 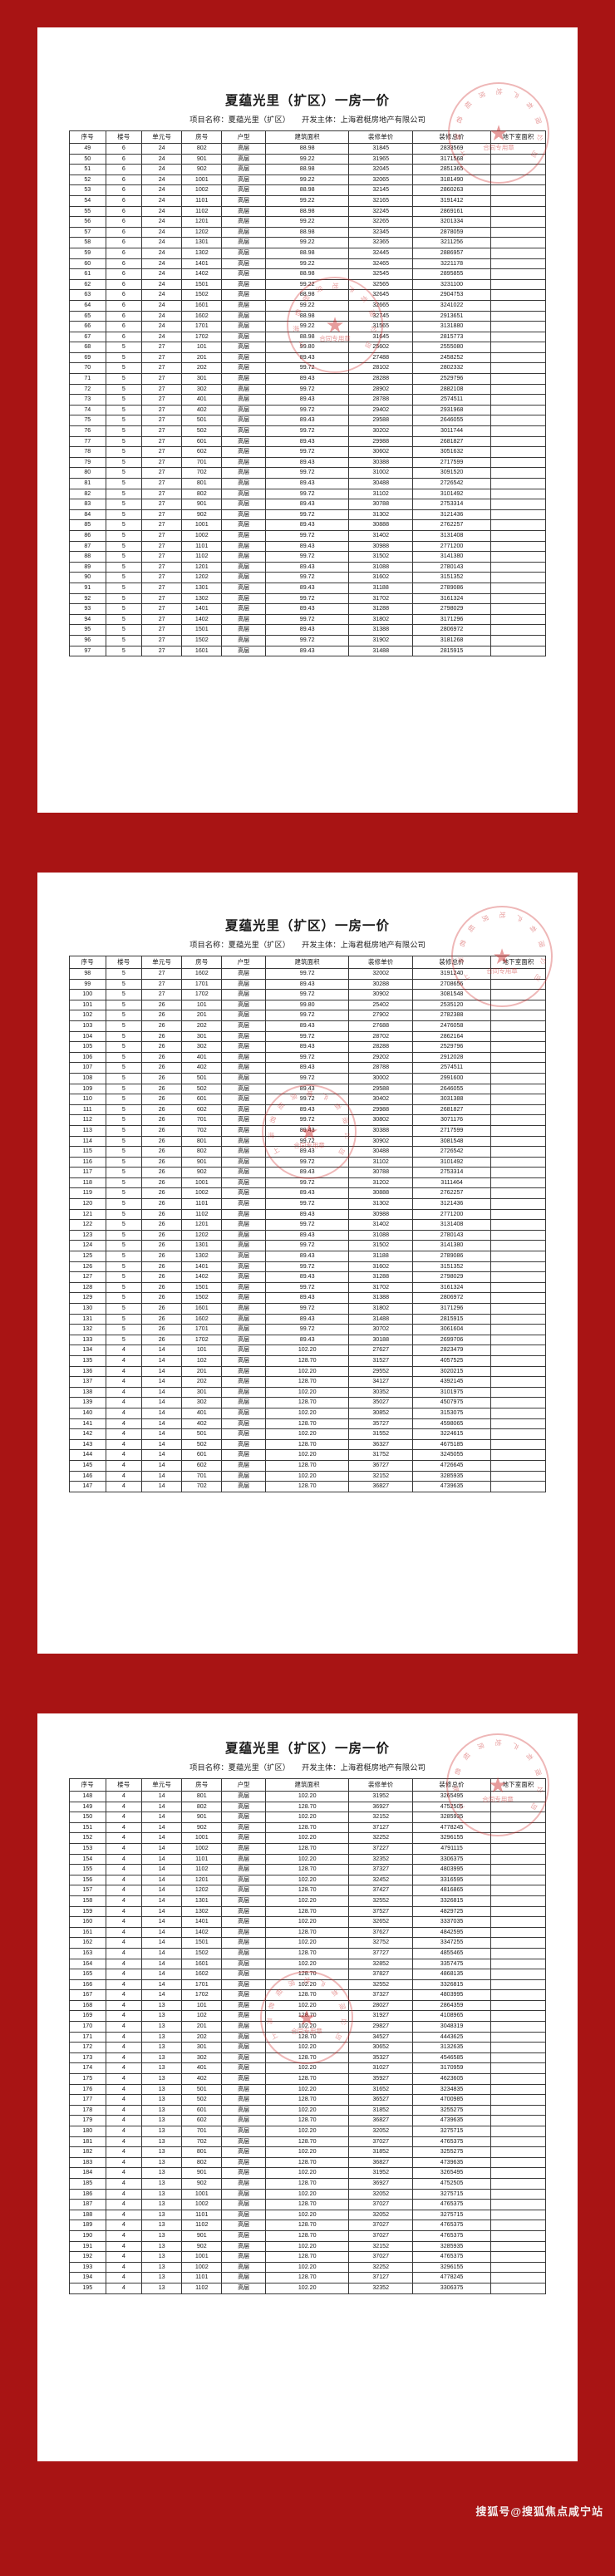 I want to click on cell-序号: 52, so click(x=87, y=180).